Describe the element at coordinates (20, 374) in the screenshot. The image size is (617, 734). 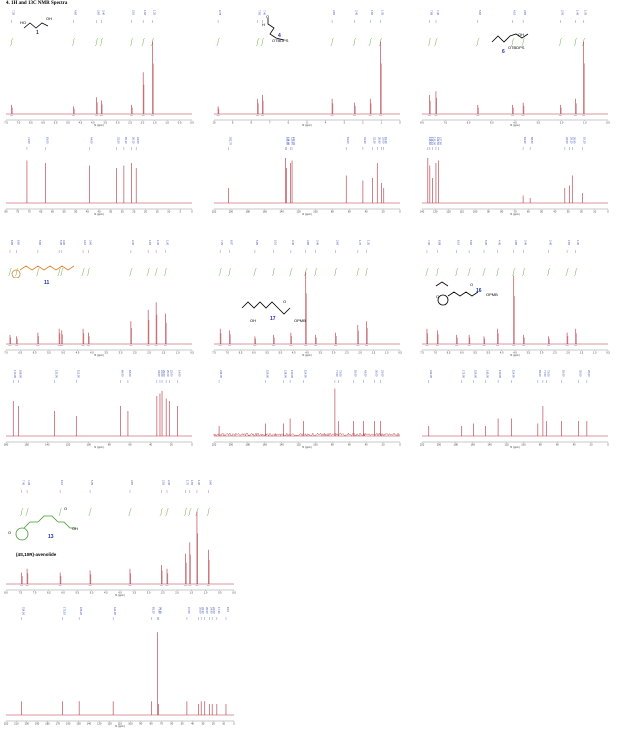
I see `peak-label: 168.00` at that location.